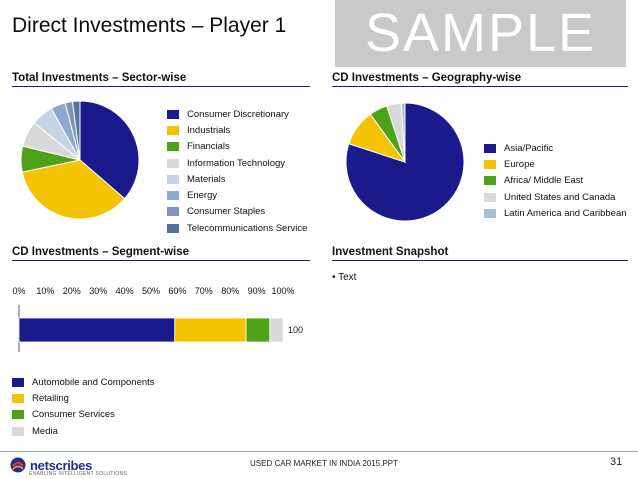  Describe the element at coordinates (544, 181) in the screenshot. I see `geography-legend-label: Africa/ Middle East` at that location.